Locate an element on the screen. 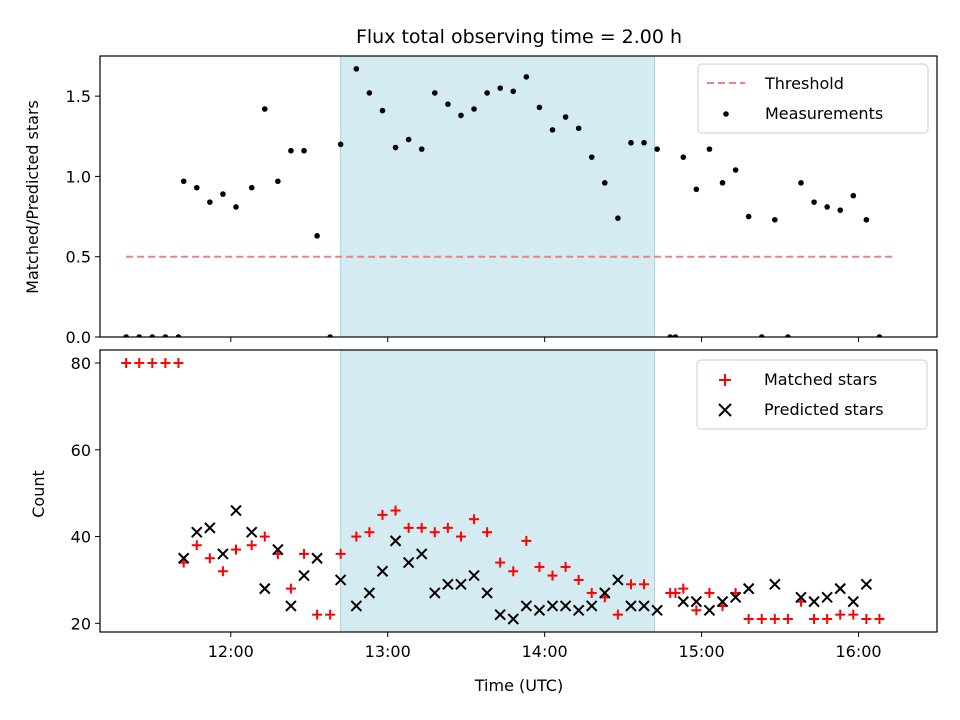  legend-label: Predicted stars is located at coordinates (824, 409).